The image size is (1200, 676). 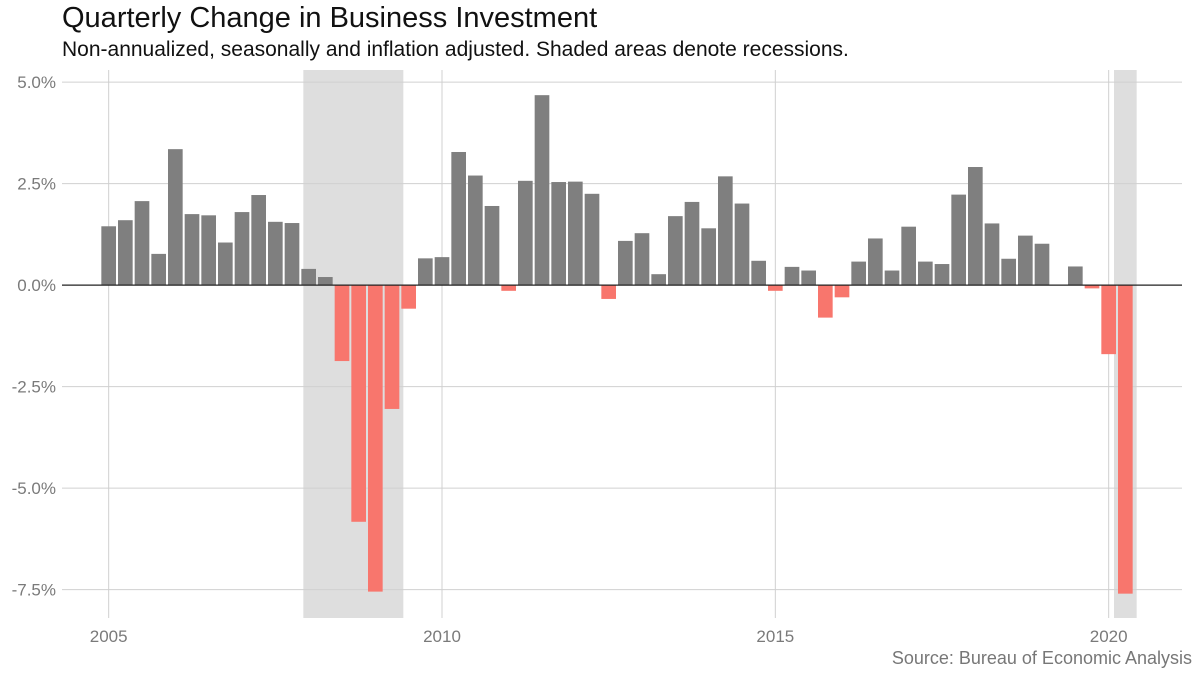 I want to click on y-tick-label: -2.5%, so click(x=34, y=387).